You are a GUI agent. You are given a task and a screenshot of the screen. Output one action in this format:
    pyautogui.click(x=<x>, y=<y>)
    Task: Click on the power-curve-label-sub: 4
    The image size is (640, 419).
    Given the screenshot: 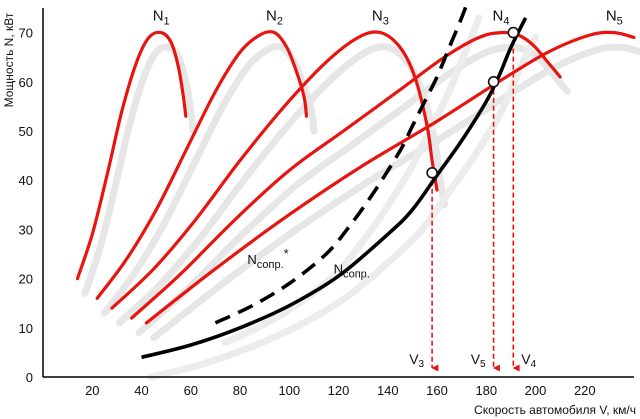 What is the action you would take?
    pyautogui.click(x=506, y=22)
    